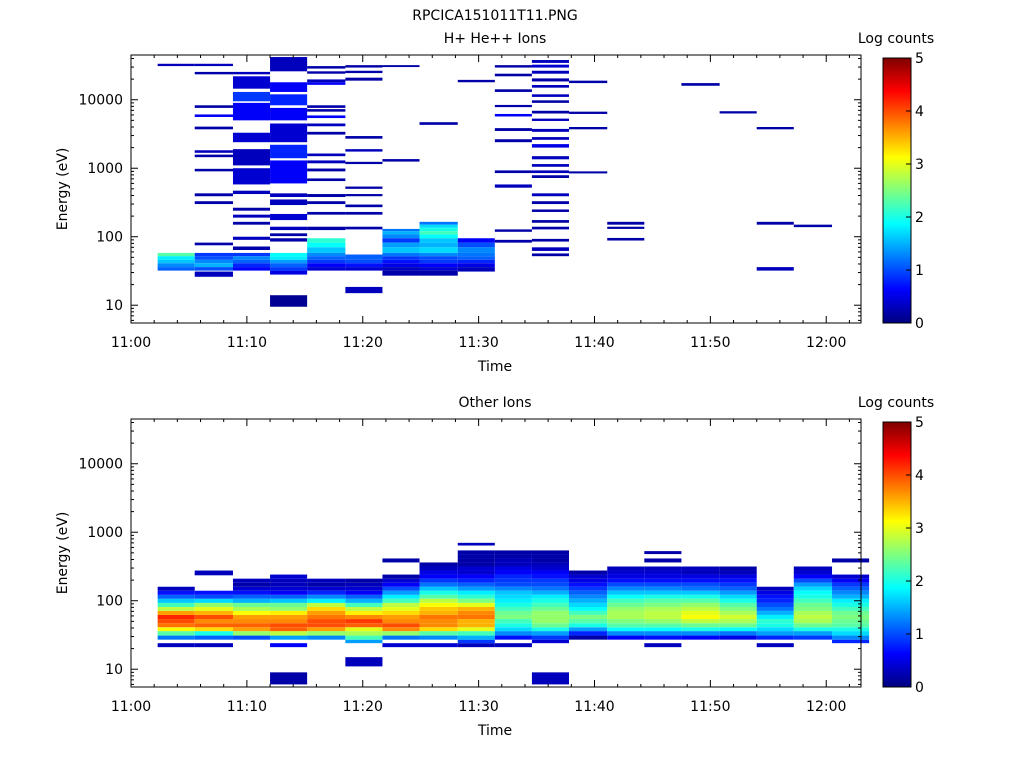 The height and width of the screenshot is (768, 1024). Describe the element at coordinates (919, 635) in the screenshot. I see `colorbar-tick-label: 1` at that location.